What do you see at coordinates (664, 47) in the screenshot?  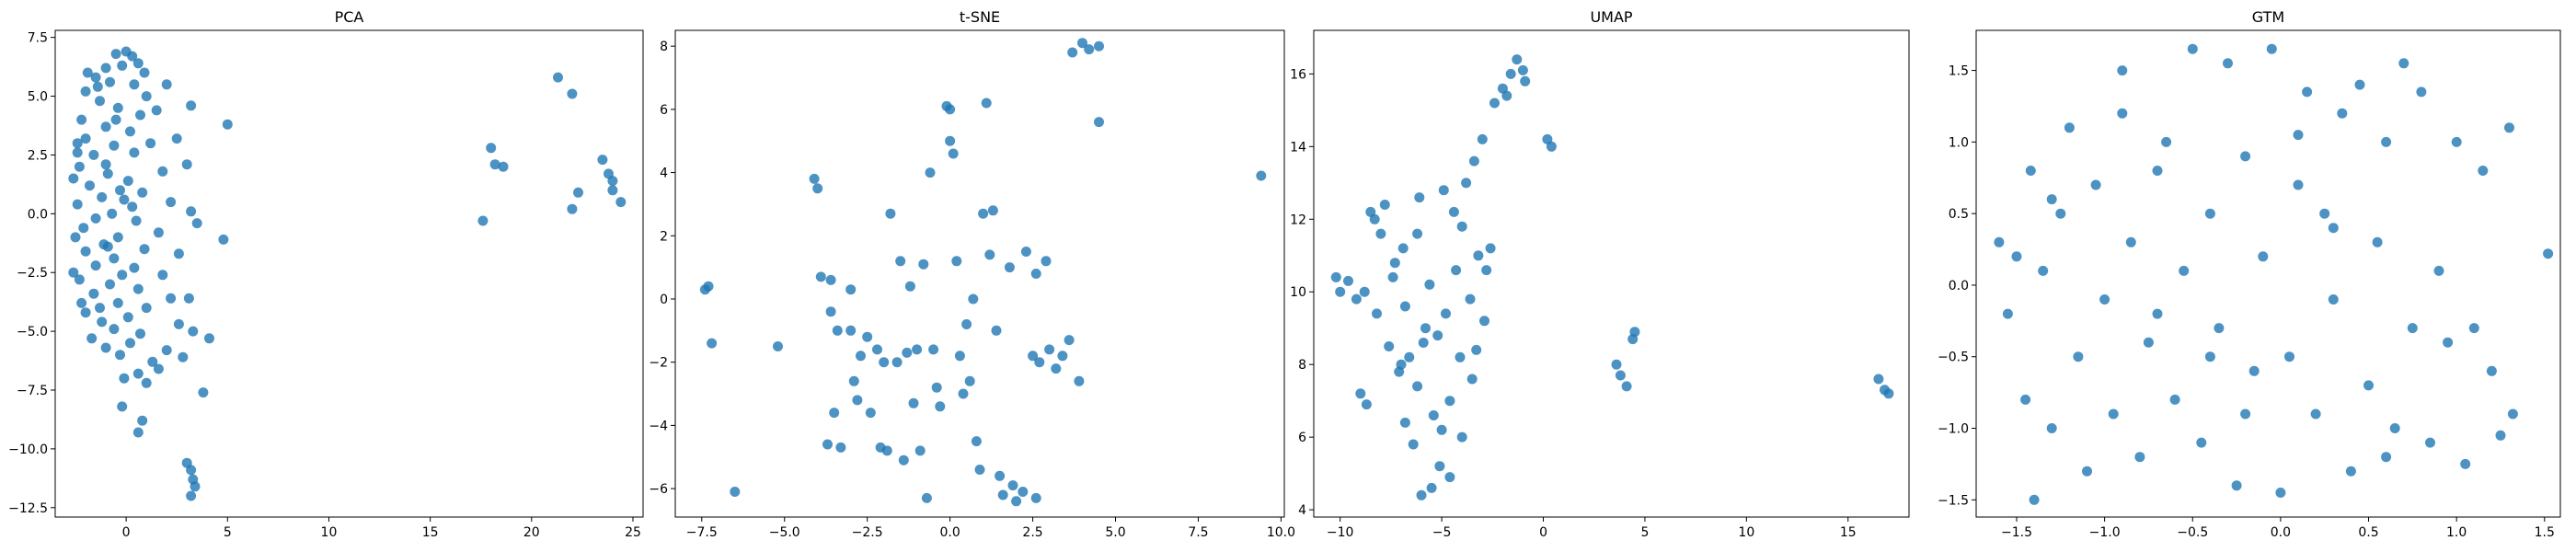 I see `y-tick-label: 8` at bounding box center [664, 47].